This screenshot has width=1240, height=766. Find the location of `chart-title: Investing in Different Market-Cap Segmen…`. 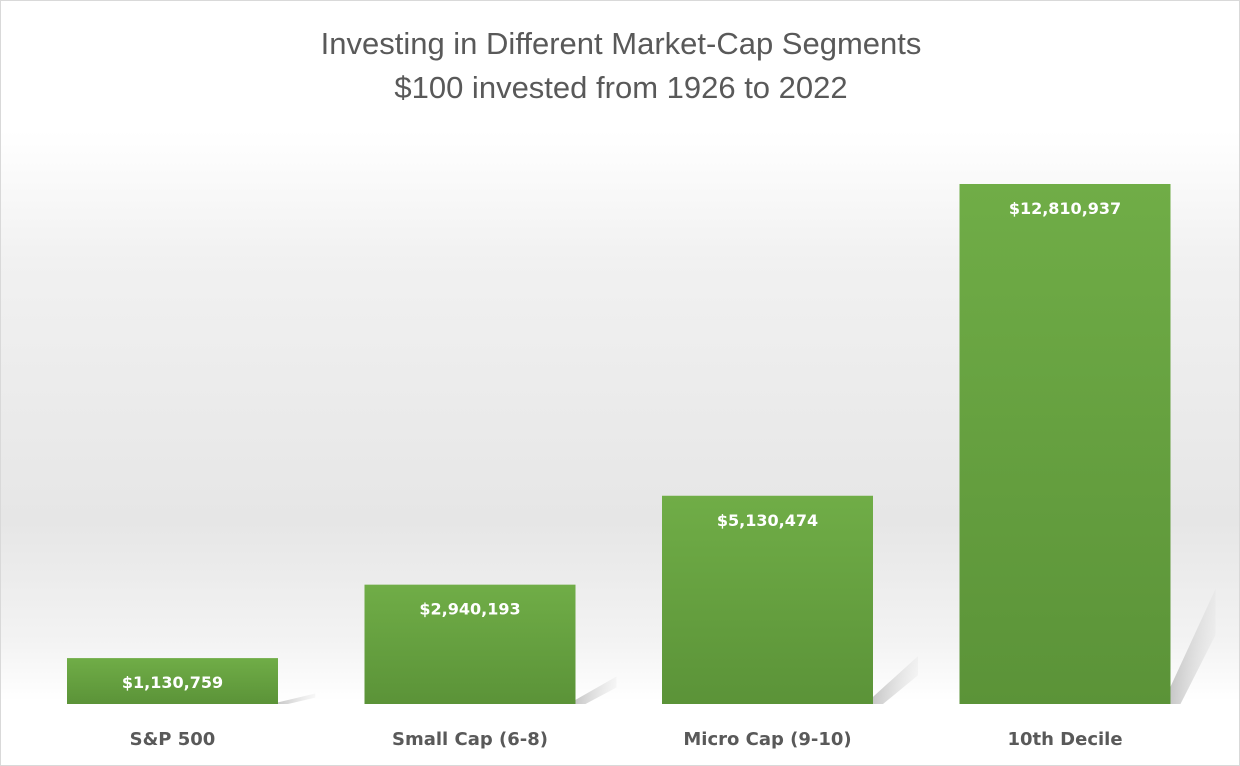

chart-title: Investing in Different Market-Cap Segmen… is located at coordinates (621, 43).